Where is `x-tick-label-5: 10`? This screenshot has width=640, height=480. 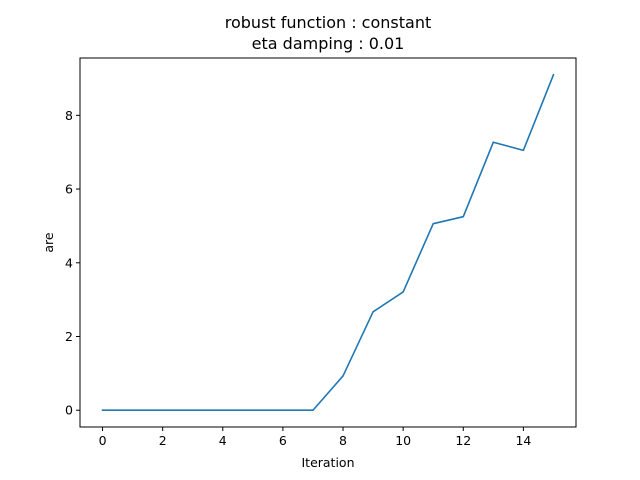
x-tick-label-5: 10 is located at coordinates (403, 440).